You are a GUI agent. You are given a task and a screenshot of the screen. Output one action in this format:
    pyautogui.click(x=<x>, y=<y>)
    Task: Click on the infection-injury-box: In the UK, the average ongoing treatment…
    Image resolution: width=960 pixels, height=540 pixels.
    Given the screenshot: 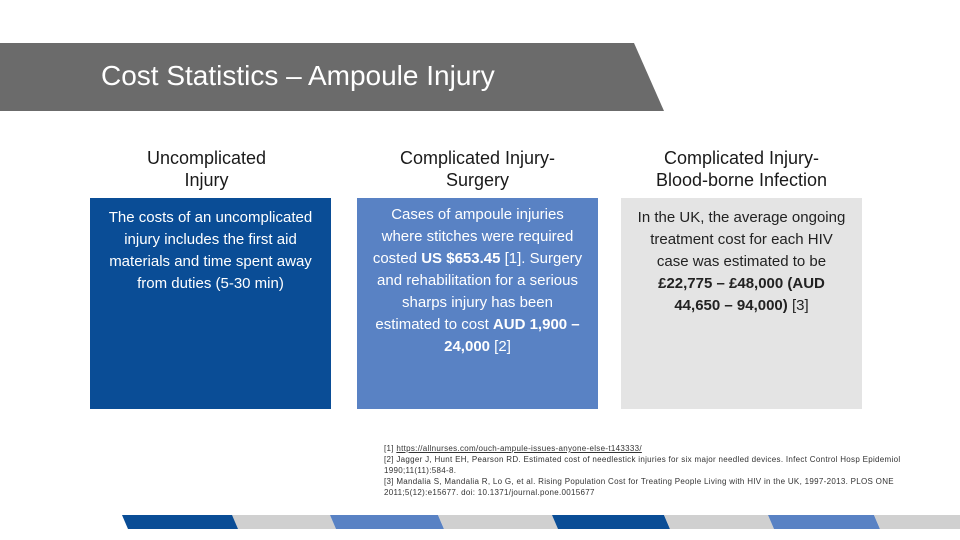 What is the action you would take?
    pyautogui.click(x=741, y=303)
    